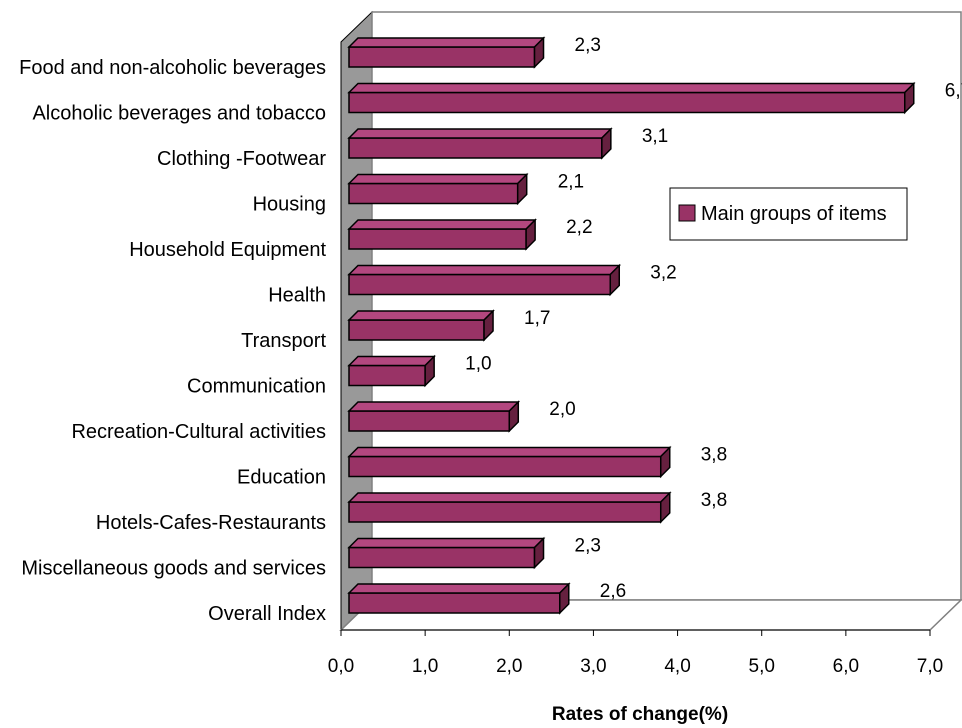 This screenshot has width=962, height=728. What do you see at coordinates (509, 666) in the screenshot?
I see `x-tick-label: 2,0` at bounding box center [509, 666].